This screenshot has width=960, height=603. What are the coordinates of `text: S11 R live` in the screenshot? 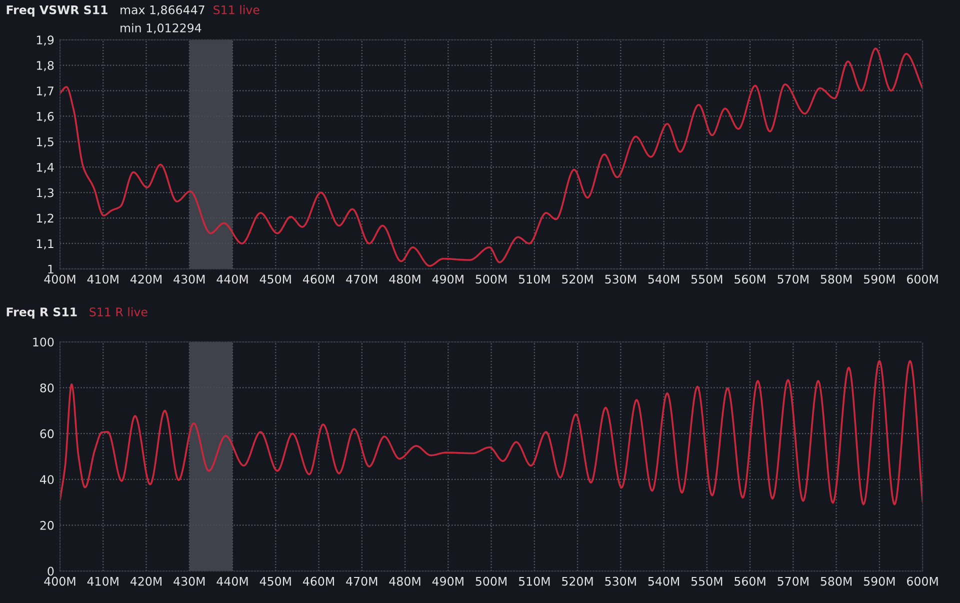 It's located at (119, 311).